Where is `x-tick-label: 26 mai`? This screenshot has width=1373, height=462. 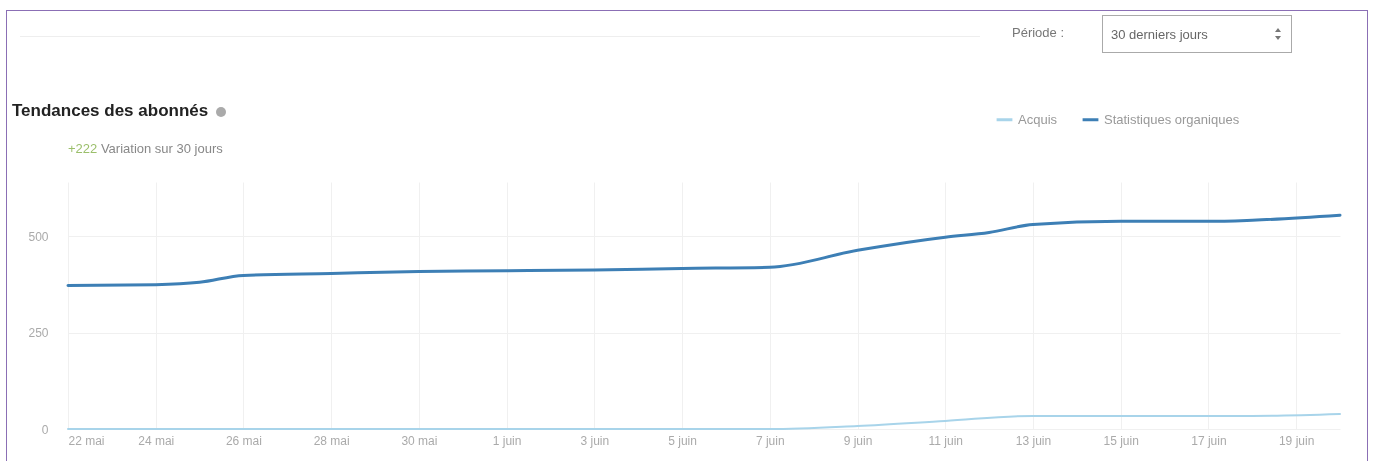
x-tick-label: 26 mai is located at coordinates (243, 440).